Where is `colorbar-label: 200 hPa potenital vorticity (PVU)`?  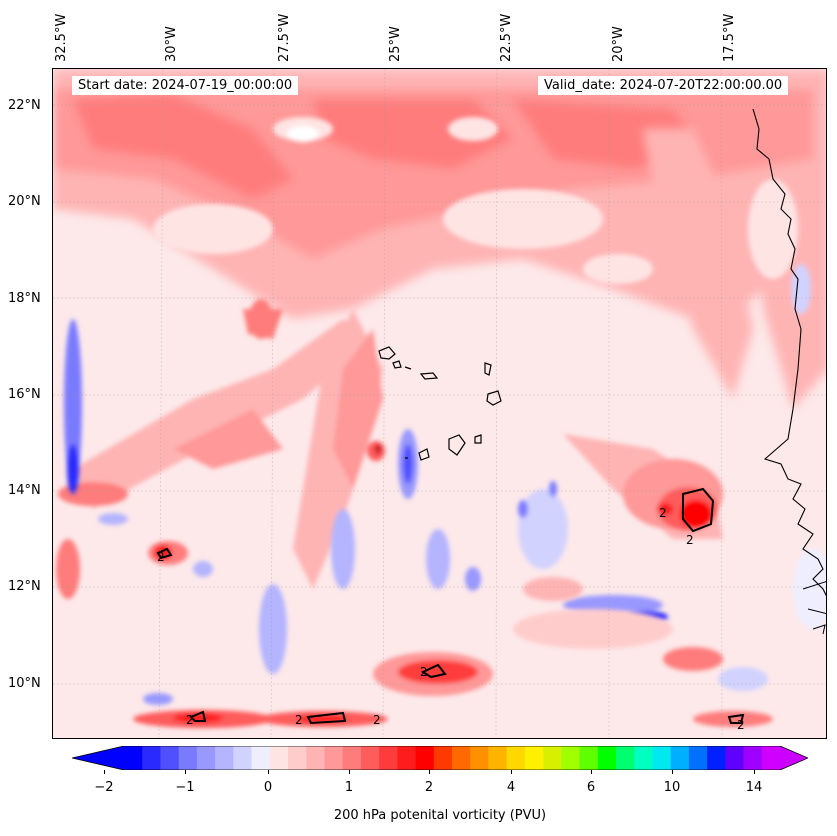 colorbar-label: 200 hPa potenital vorticity (PVU) is located at coordinates (440, 815).